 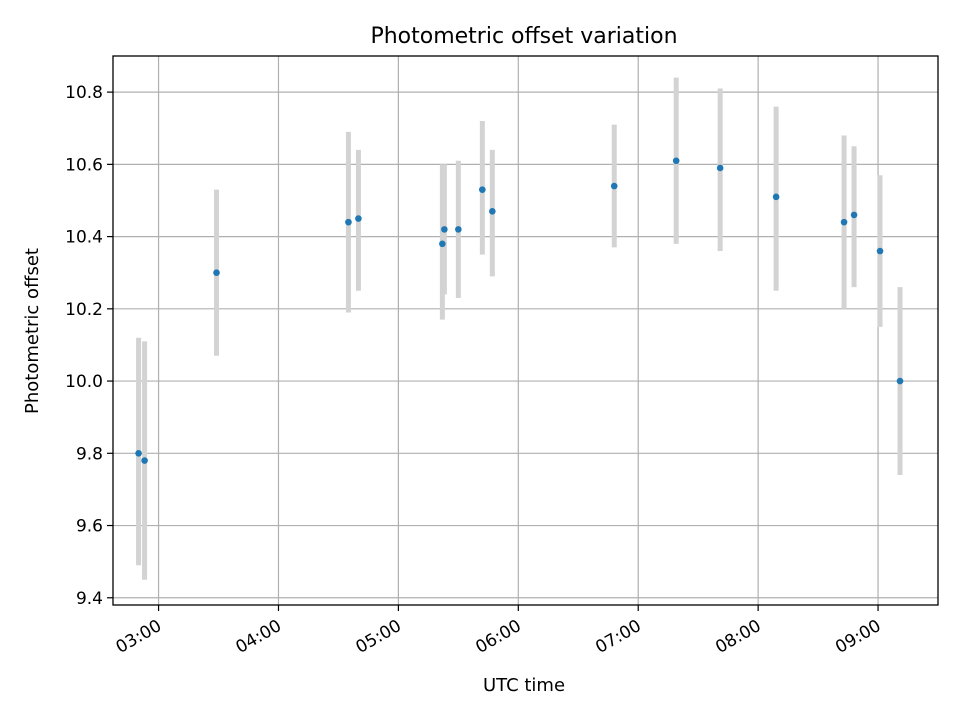 I want to click on y-tick-label: 10.8, so click(x=84, y=93).